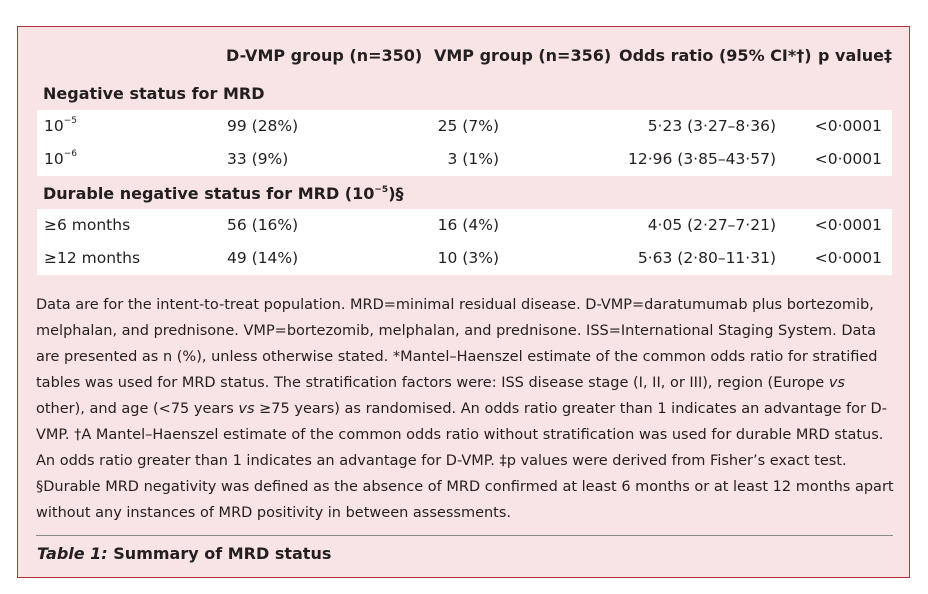 The width and height of the screenshot is (928, 594). What do you see at coordinates (70, 120) in the screenshot?
I see `row-label-exponent: −5` at bounding box center [70, 120].